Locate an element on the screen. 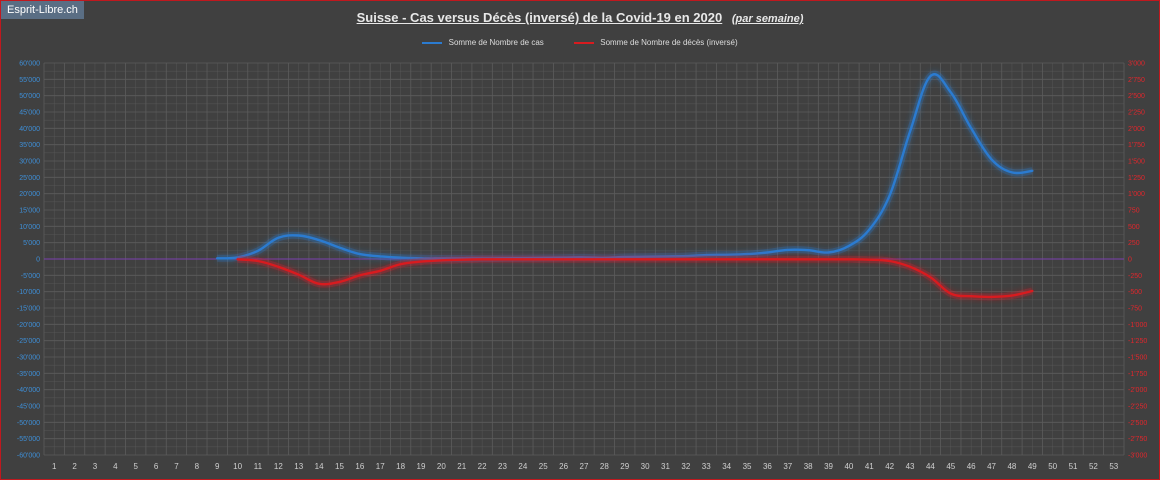  legend-item-deaths: Somme de Nombre de décès (inversé) is located at coordinates (656, 42).